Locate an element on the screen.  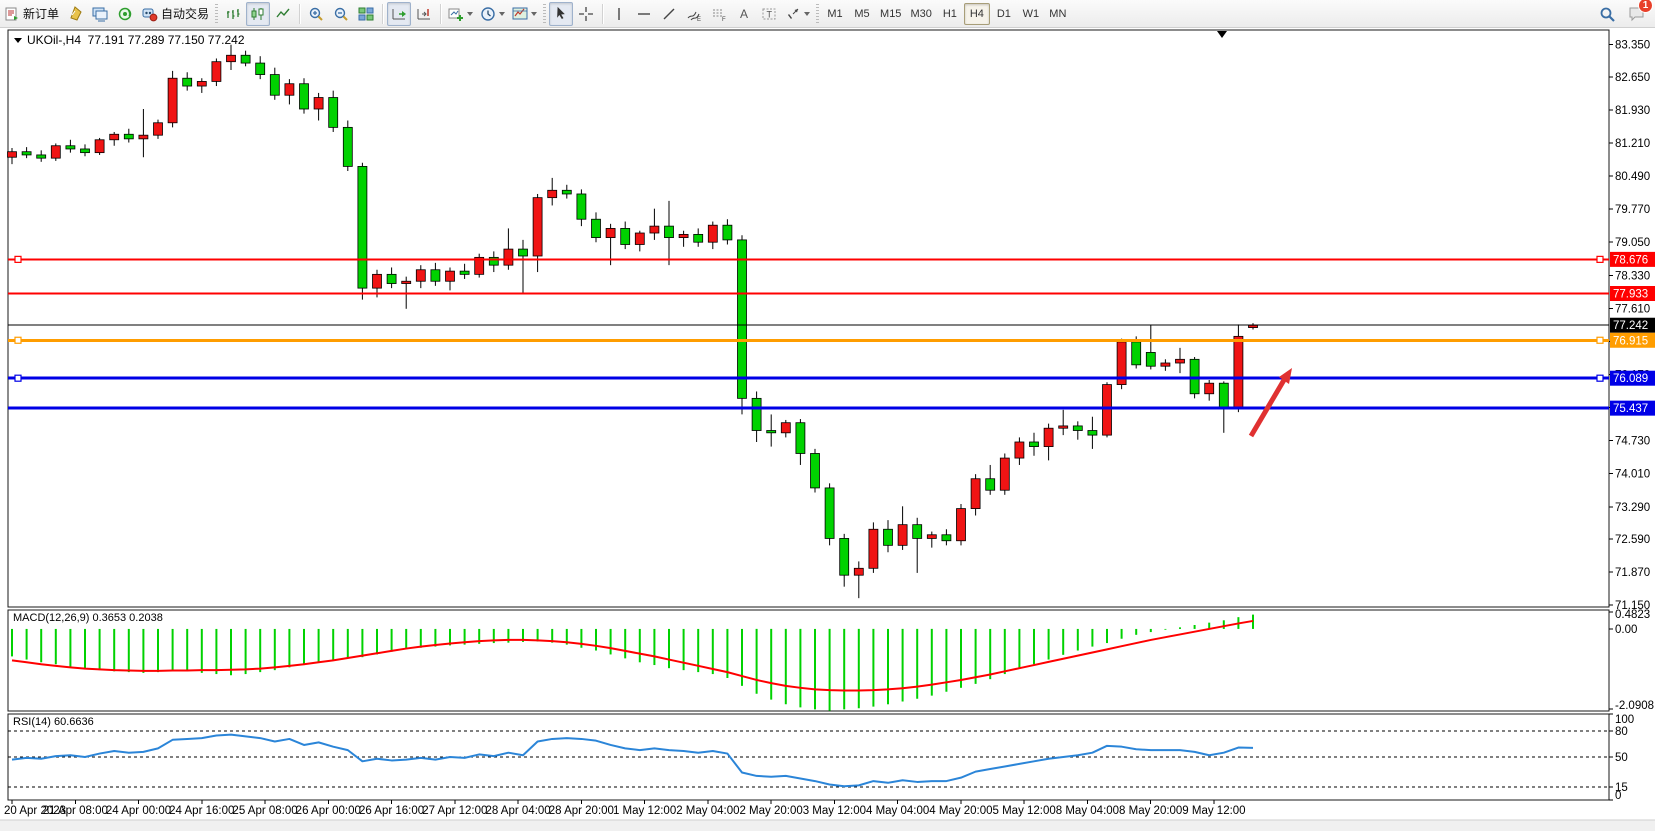
svg-text: 72.590 is located at coordinates (1632, 540).